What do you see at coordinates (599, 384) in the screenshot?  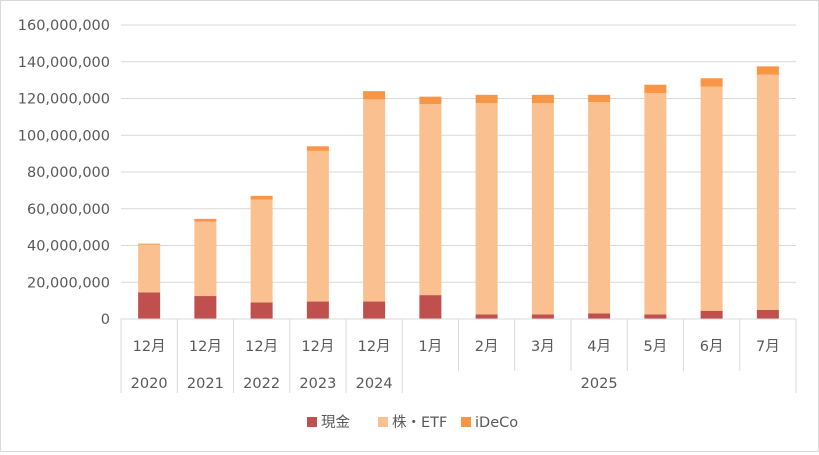 I see `x-group-label: 2025` at bounding box center [599, 384].